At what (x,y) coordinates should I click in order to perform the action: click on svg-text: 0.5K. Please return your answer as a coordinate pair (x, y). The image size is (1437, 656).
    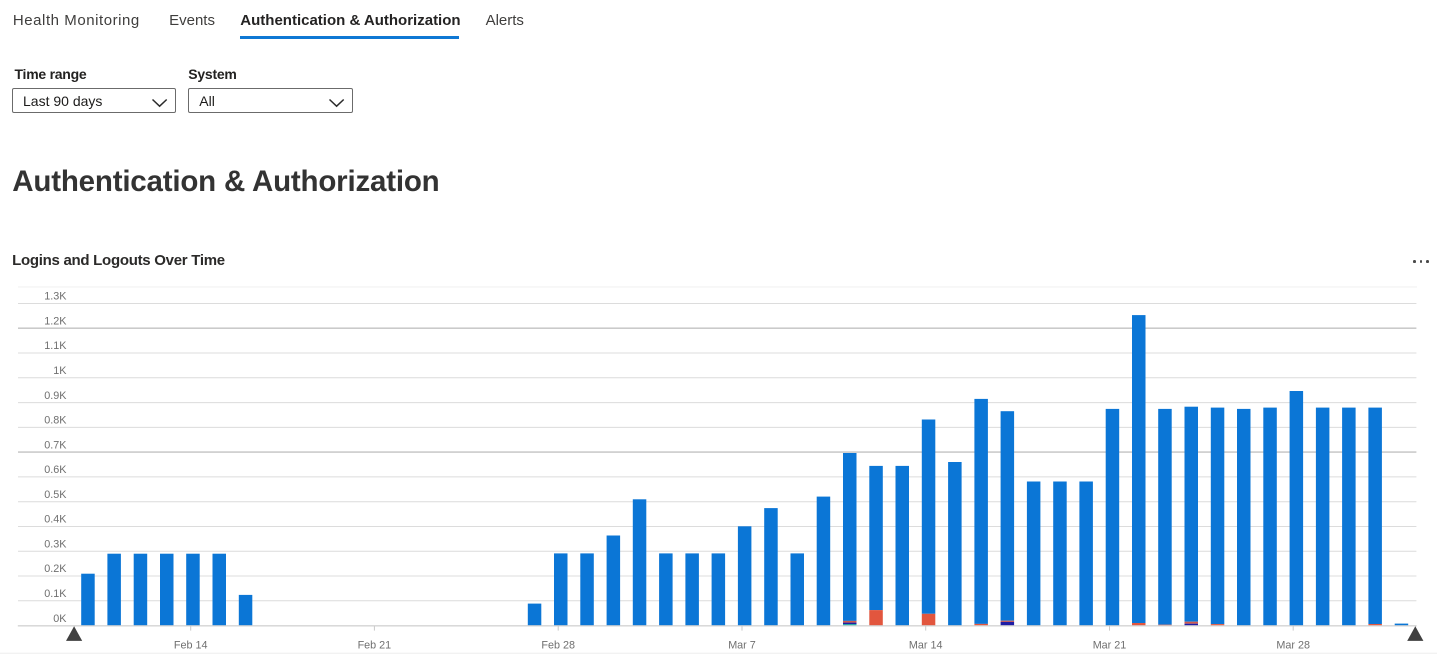
    Looking at the image, I should click on (55, 495).